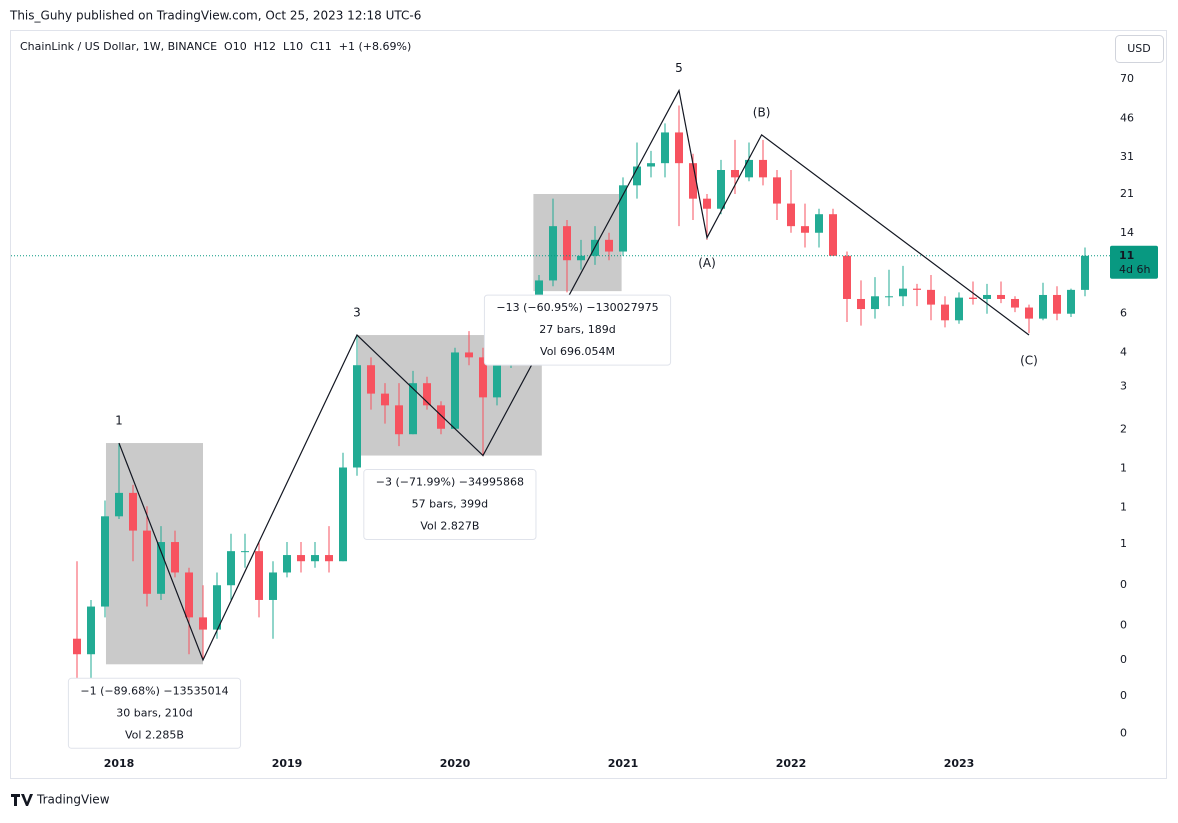 The width and height of the screenshot is (1178, 823). I want to click on x-tick-label: 2021, so click(623, 763).